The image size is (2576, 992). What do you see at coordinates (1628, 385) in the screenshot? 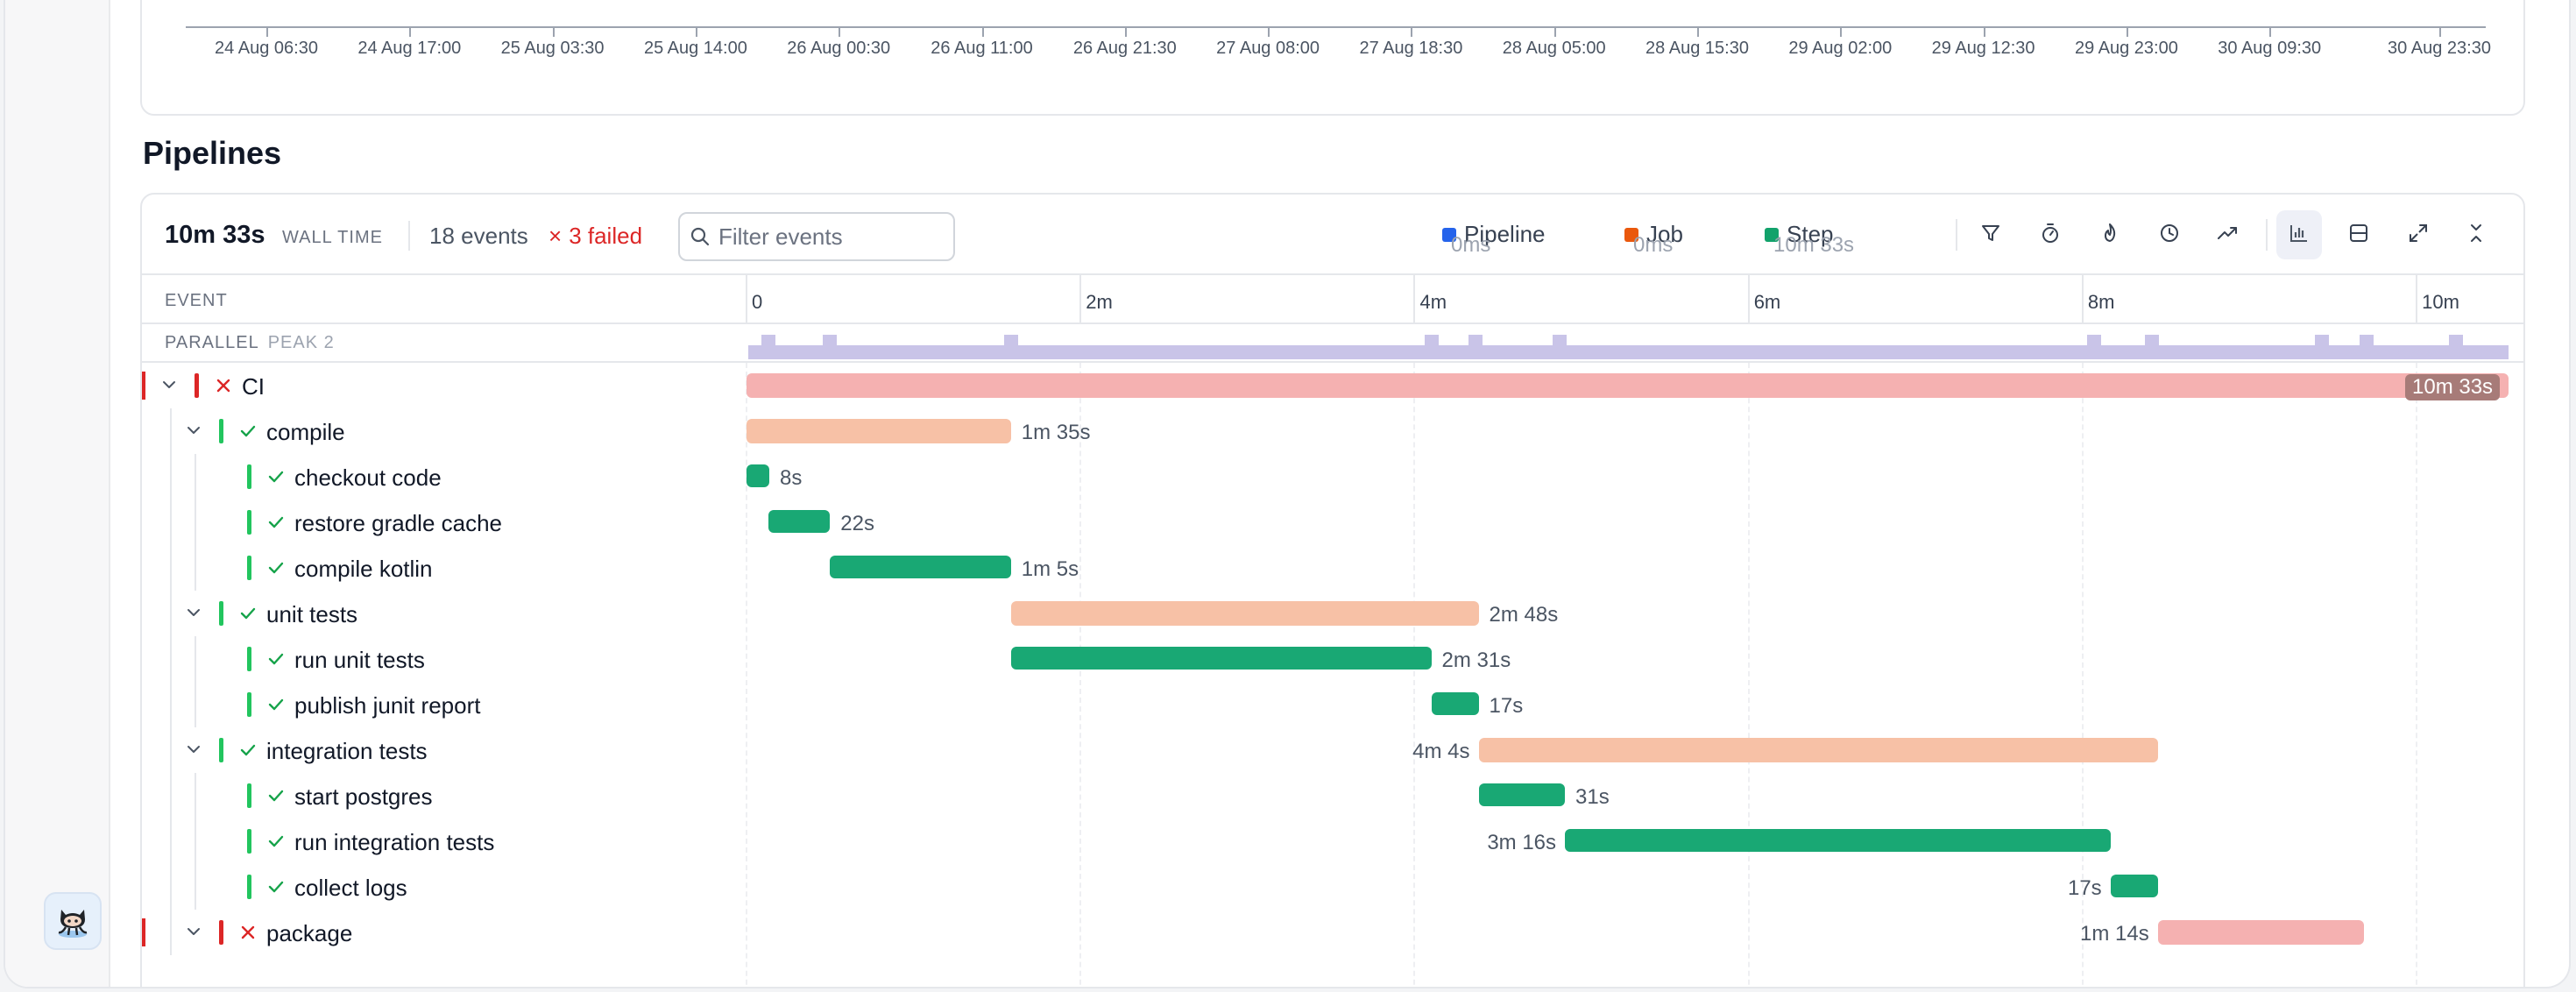
I see `pipeline-duration-bar` at bounding box center [1628, 385].